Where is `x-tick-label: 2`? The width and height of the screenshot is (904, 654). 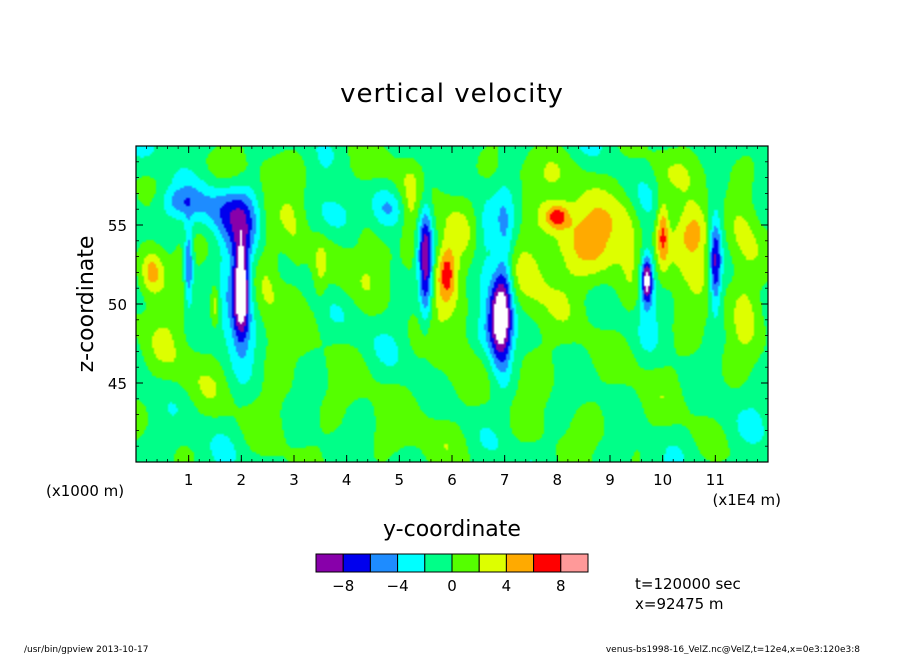
x-tick-label: 2 is located at coordinates (242, 480).